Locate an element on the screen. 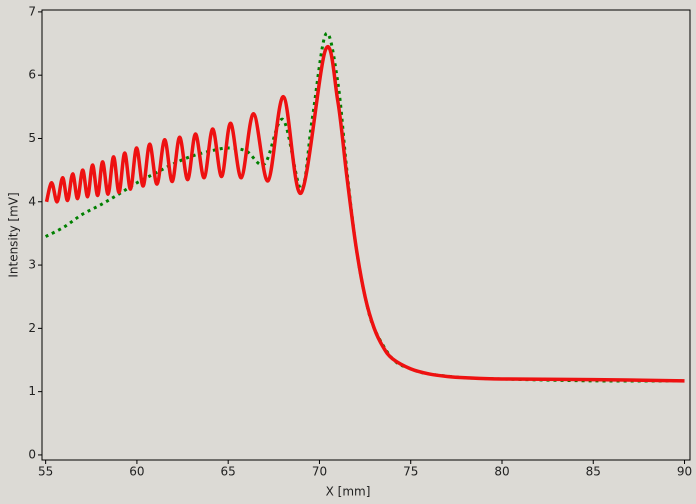  x-tick-label: 90 is located at coordinates (684, 472).